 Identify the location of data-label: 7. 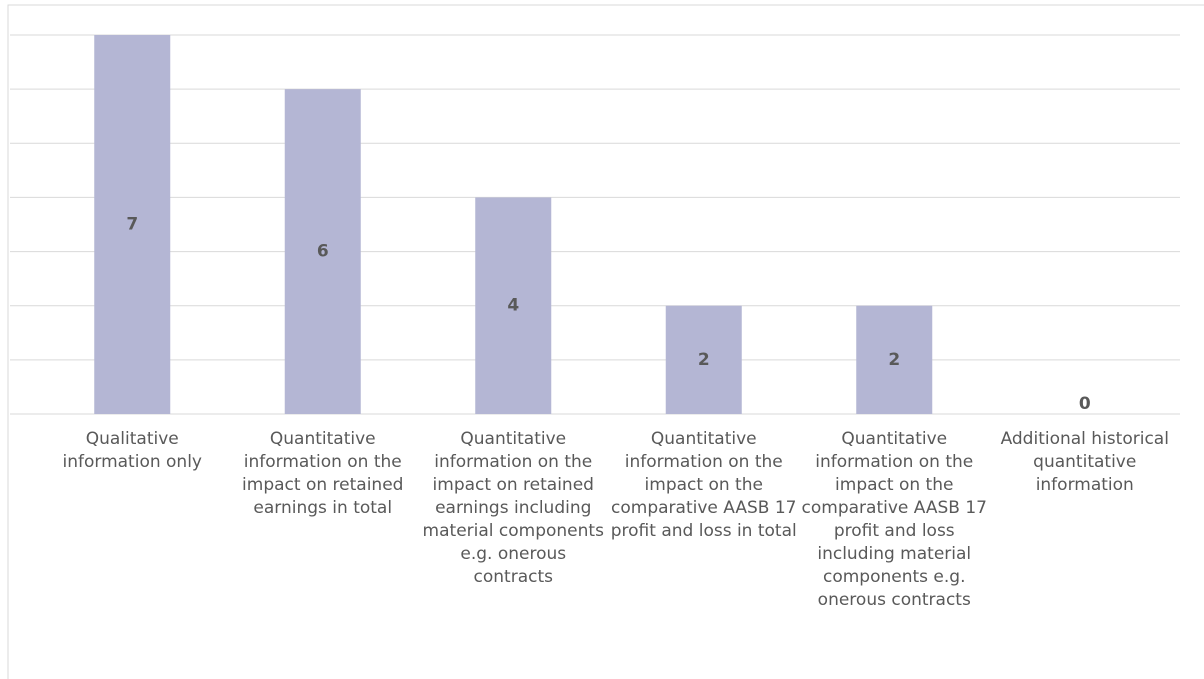
(132, 225).